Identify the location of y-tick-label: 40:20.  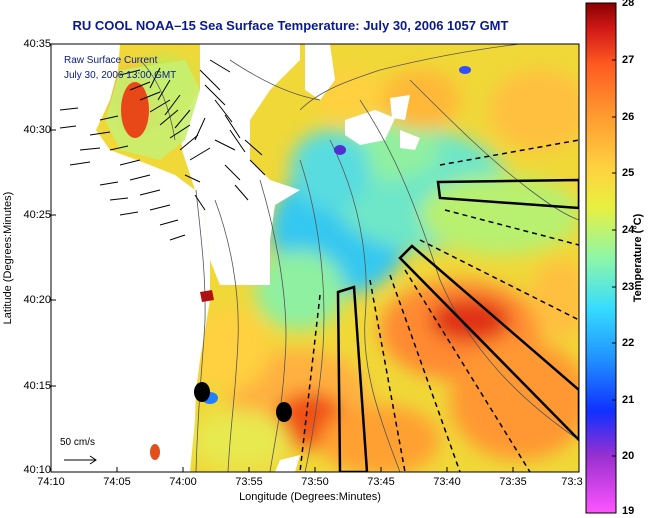
(37, 300).